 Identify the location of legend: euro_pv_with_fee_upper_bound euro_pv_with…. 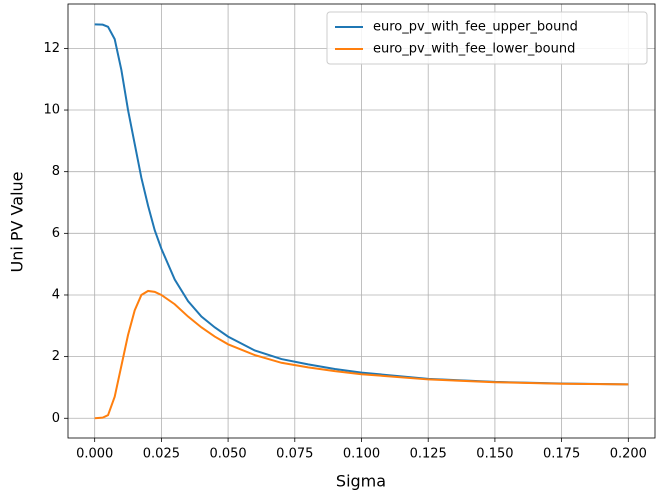
(487, 38).